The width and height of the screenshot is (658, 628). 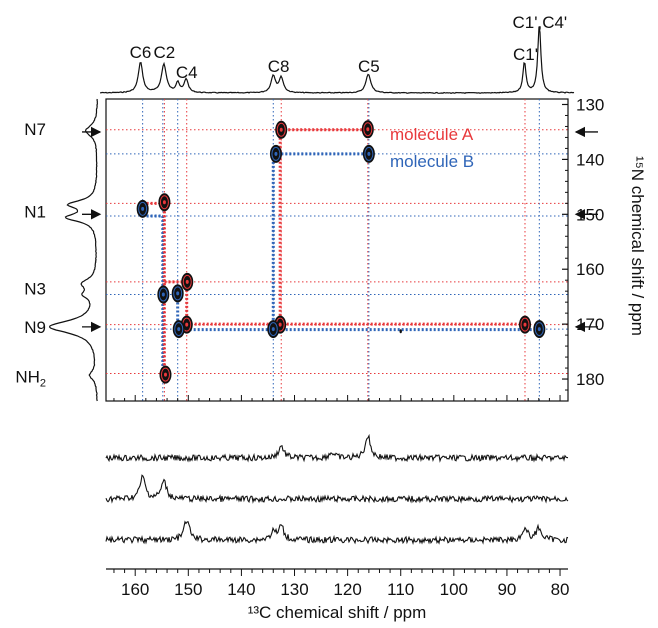 I want to click on x-tick-label: 110, so click(x=400, y=589).